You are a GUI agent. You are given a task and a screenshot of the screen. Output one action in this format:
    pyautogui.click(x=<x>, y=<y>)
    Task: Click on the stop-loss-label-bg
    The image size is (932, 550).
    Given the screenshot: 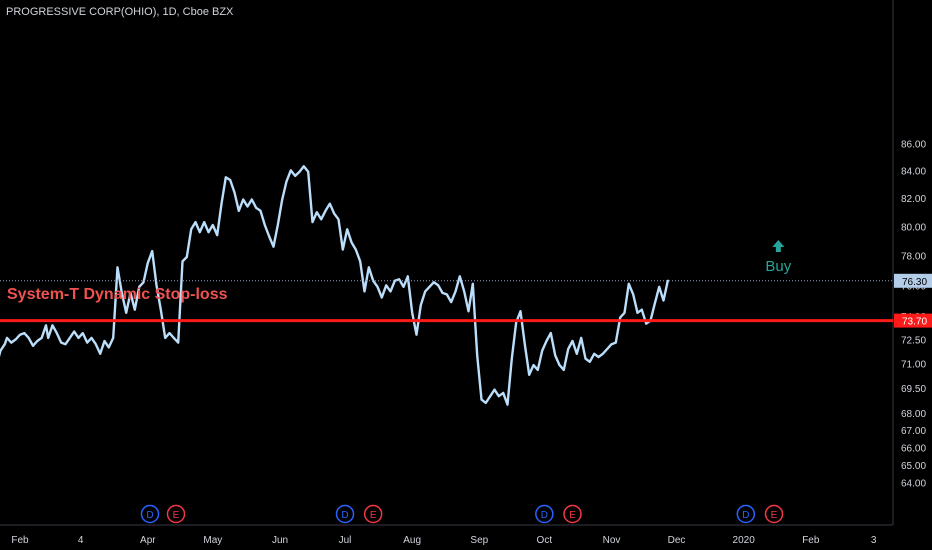 What is the action you would take?
    pyautogui.click(x=913, y=320)
    